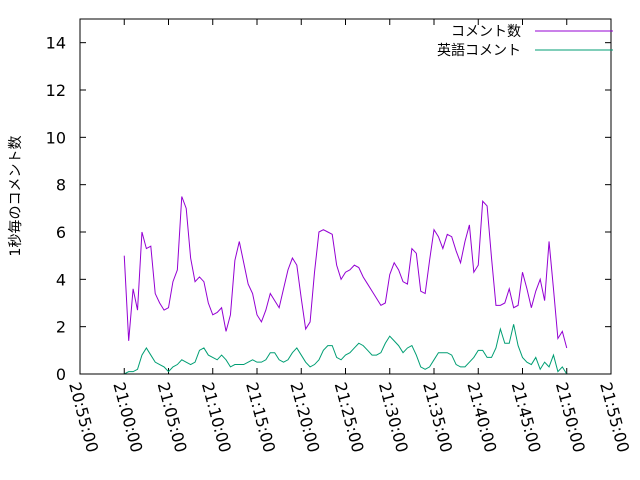  I want to click on y-tick-label: 14, so click(56, 43).